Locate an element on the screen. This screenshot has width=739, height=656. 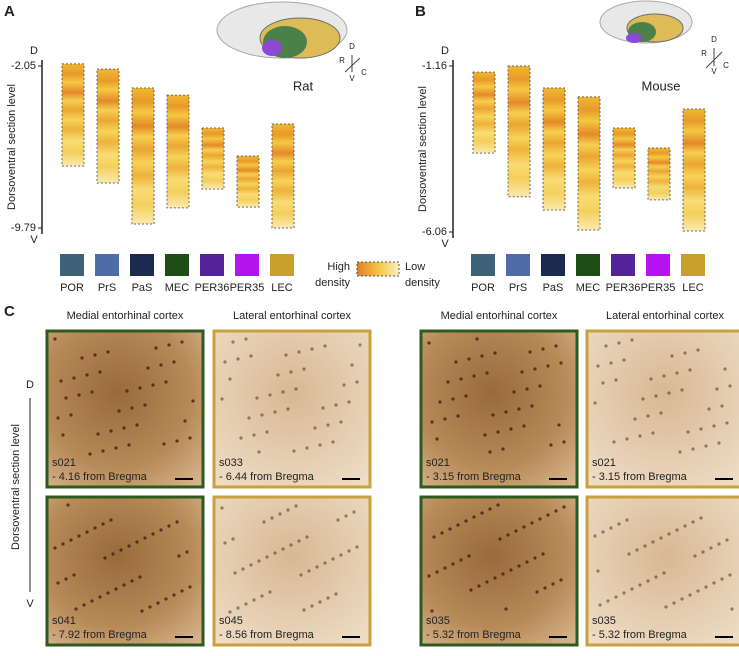
column-title: Medial entorhinal cortex is located at coordinates (125, 316).